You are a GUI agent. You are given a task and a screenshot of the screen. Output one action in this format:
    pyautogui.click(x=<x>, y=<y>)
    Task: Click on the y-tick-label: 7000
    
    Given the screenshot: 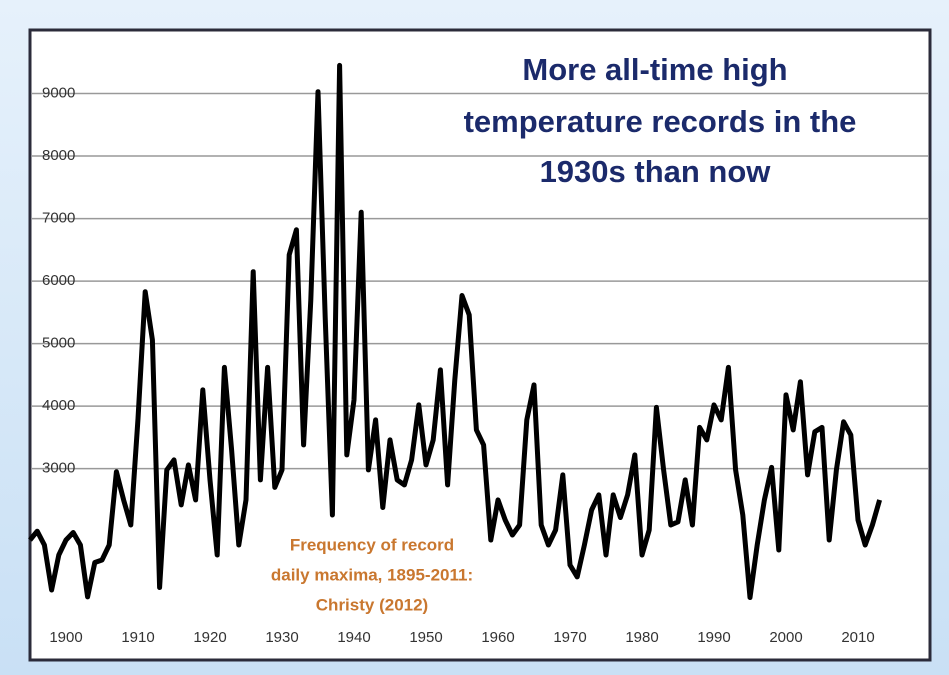 What is the action you would take?
    pyautogui.click(x=58, y=218)
    